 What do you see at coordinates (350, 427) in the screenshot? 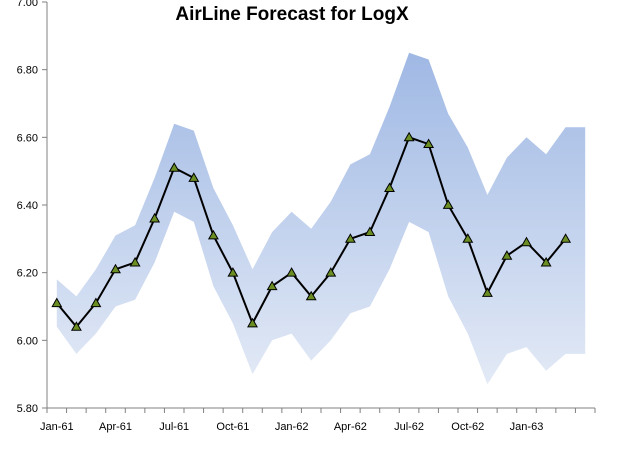
I see `x-tick-label: Apr-62` at bounding box center [350, 427].